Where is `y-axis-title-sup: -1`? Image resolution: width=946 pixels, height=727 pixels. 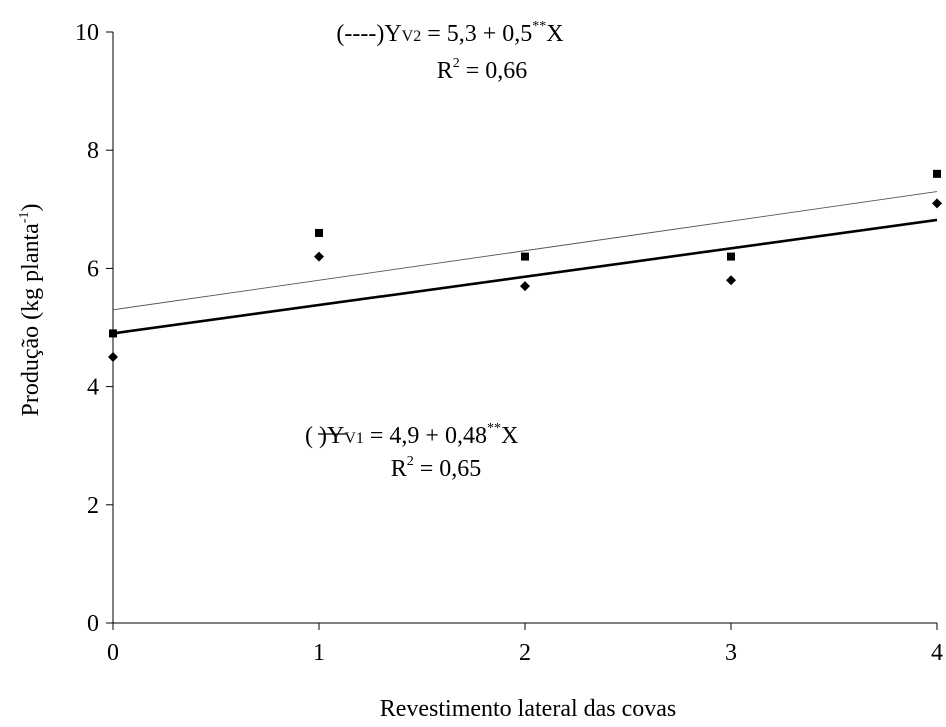
y-axis-title-sup: -1 is located at coordinates (24, 218).